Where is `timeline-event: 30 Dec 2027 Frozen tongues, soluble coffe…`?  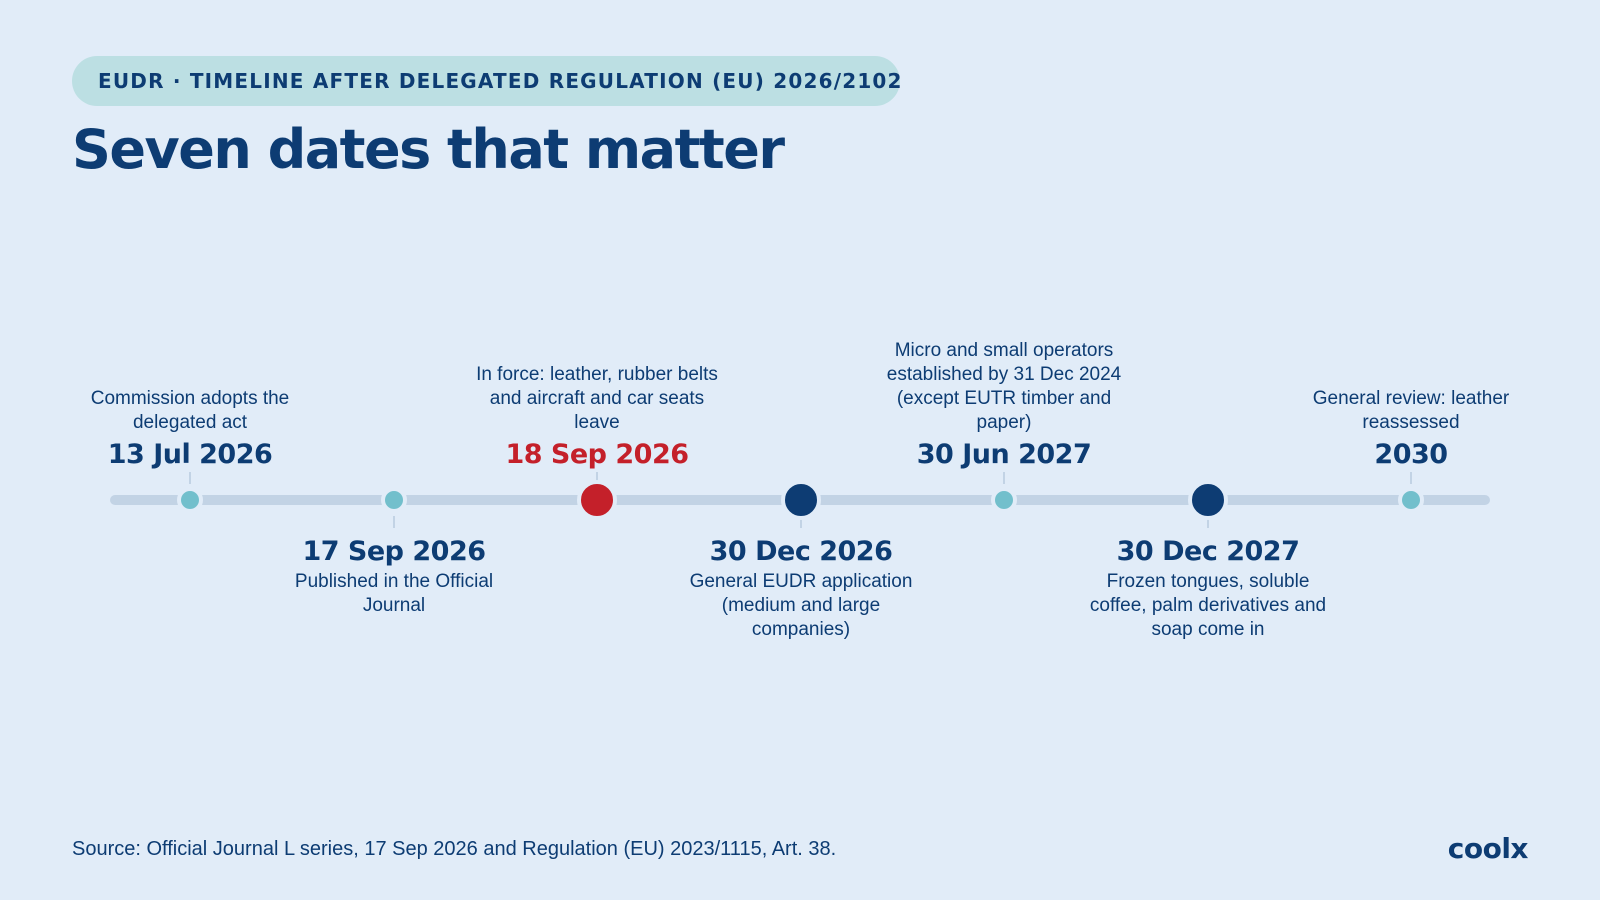 timeline-event: 30 Dec 2027 Frozen tongues, soluble coffe… is located at coordinates (1208, 588).